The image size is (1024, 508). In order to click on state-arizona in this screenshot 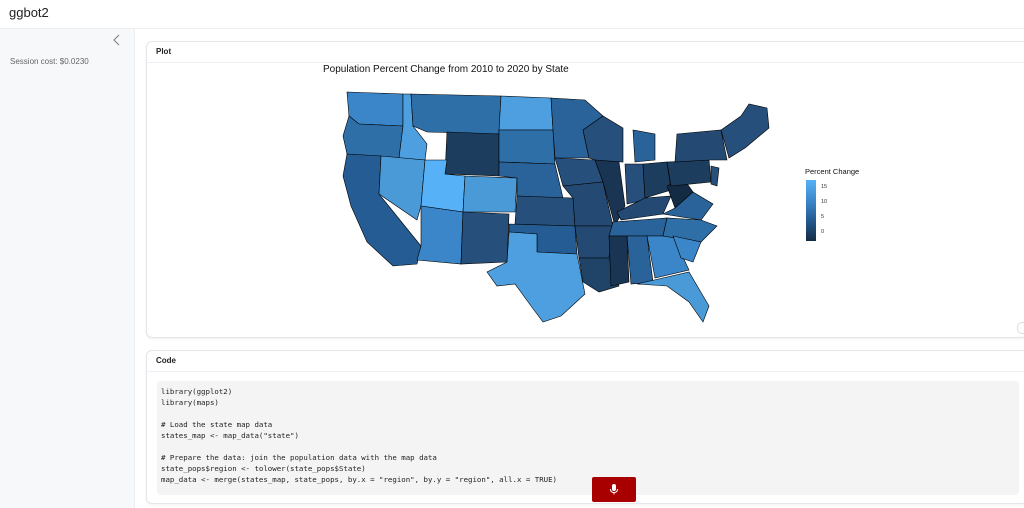, I will do `click(440, 235)`.